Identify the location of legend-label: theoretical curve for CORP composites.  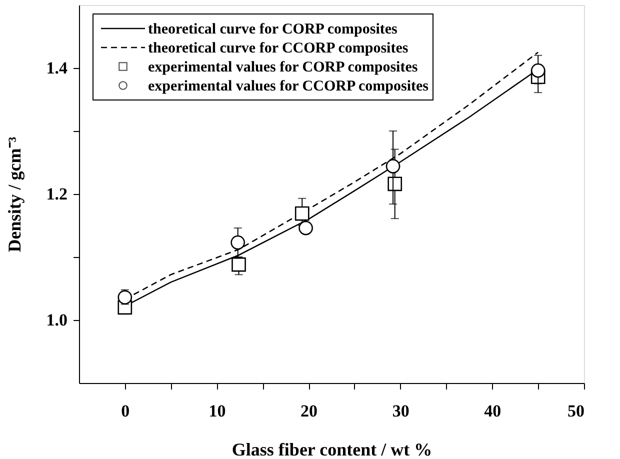
(273, 30).